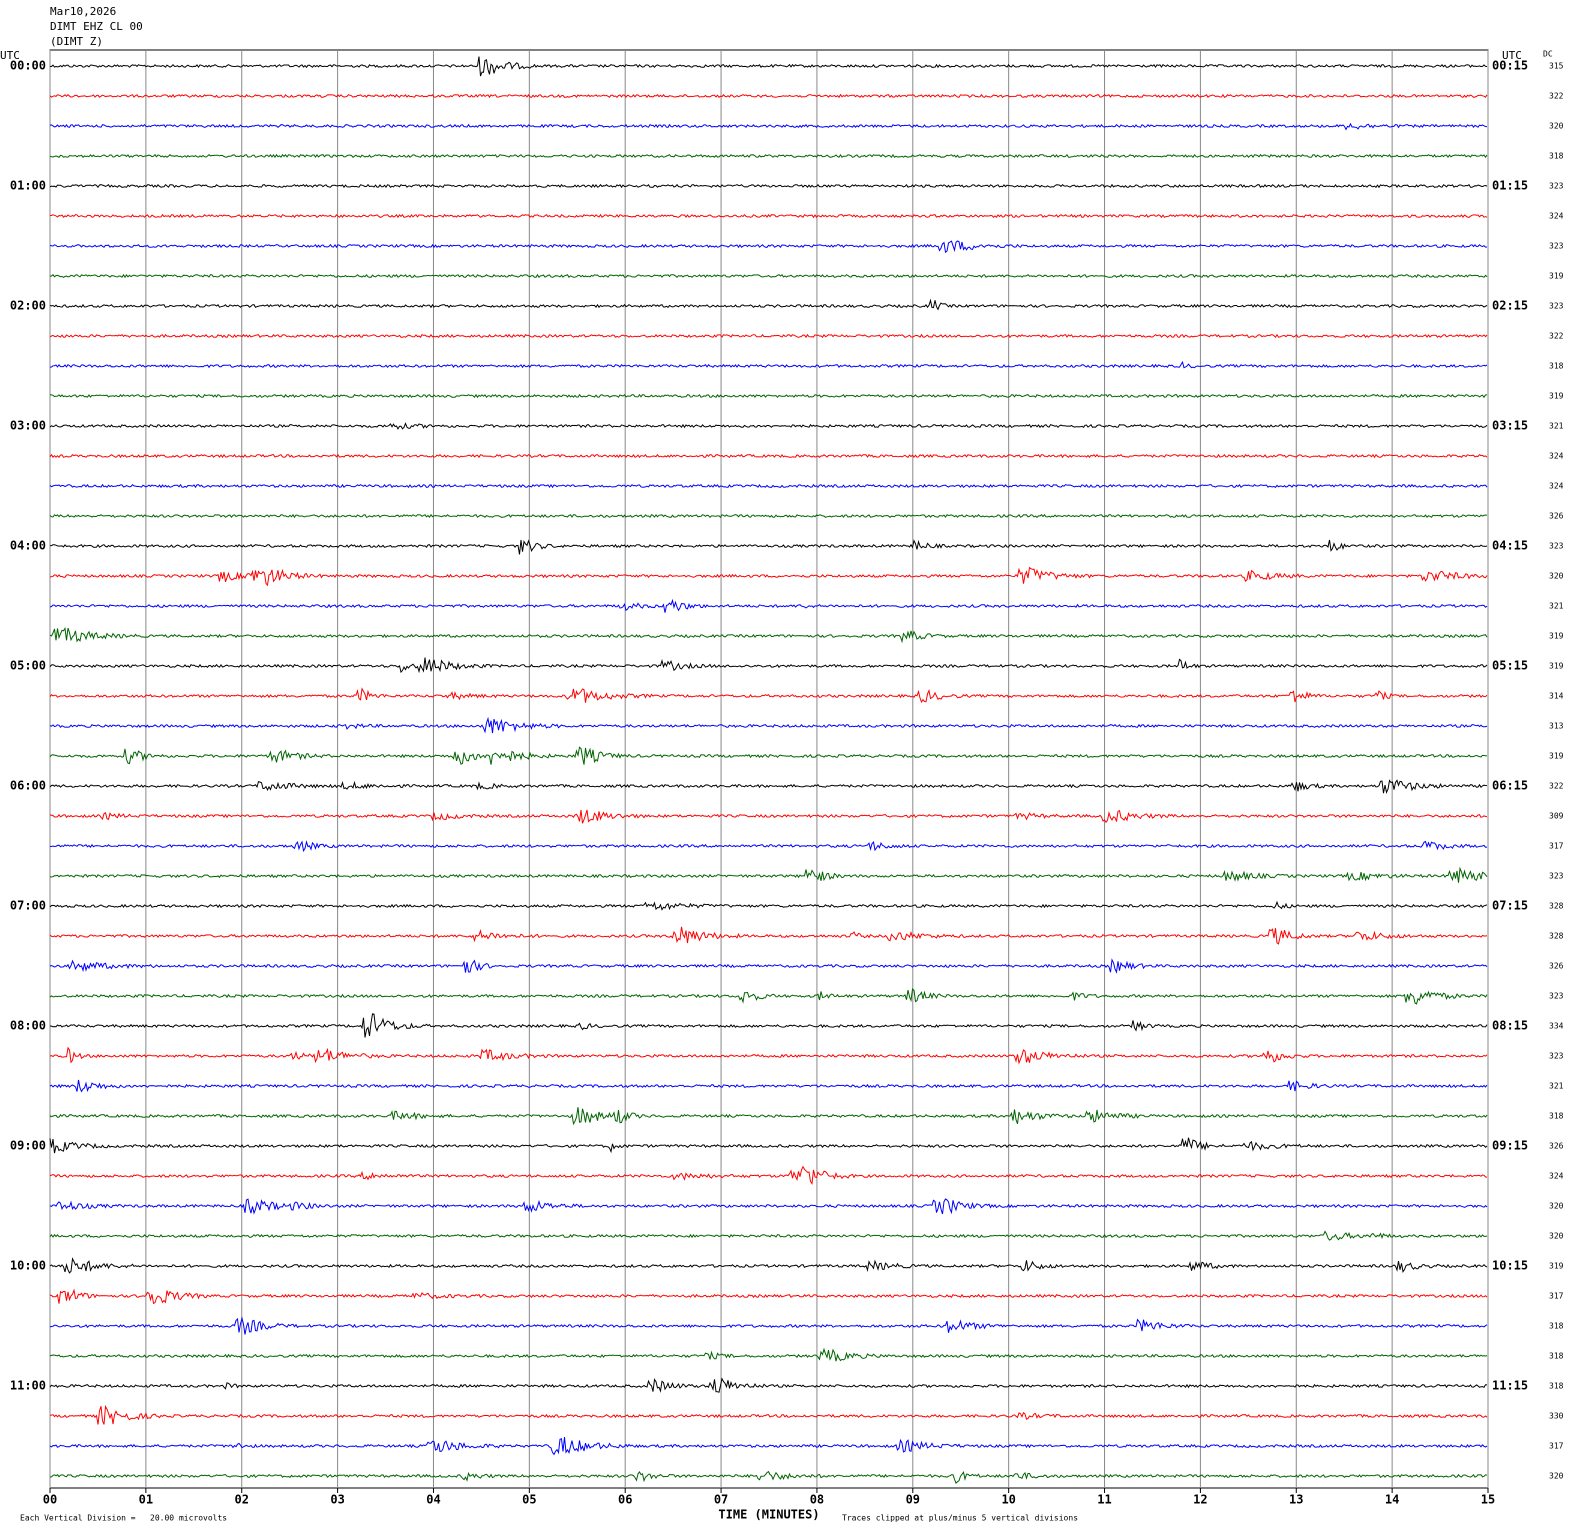 The image size is (1570, 1534). Describe the element at coordinates (1556, 1416) in the screenshot. I see `dc-value: 330` at that location.